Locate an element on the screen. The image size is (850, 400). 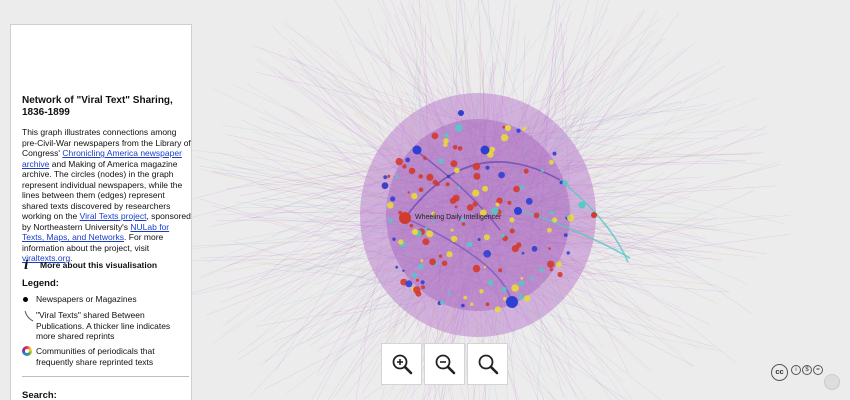
search-icon is located at coordinates (488, 364).